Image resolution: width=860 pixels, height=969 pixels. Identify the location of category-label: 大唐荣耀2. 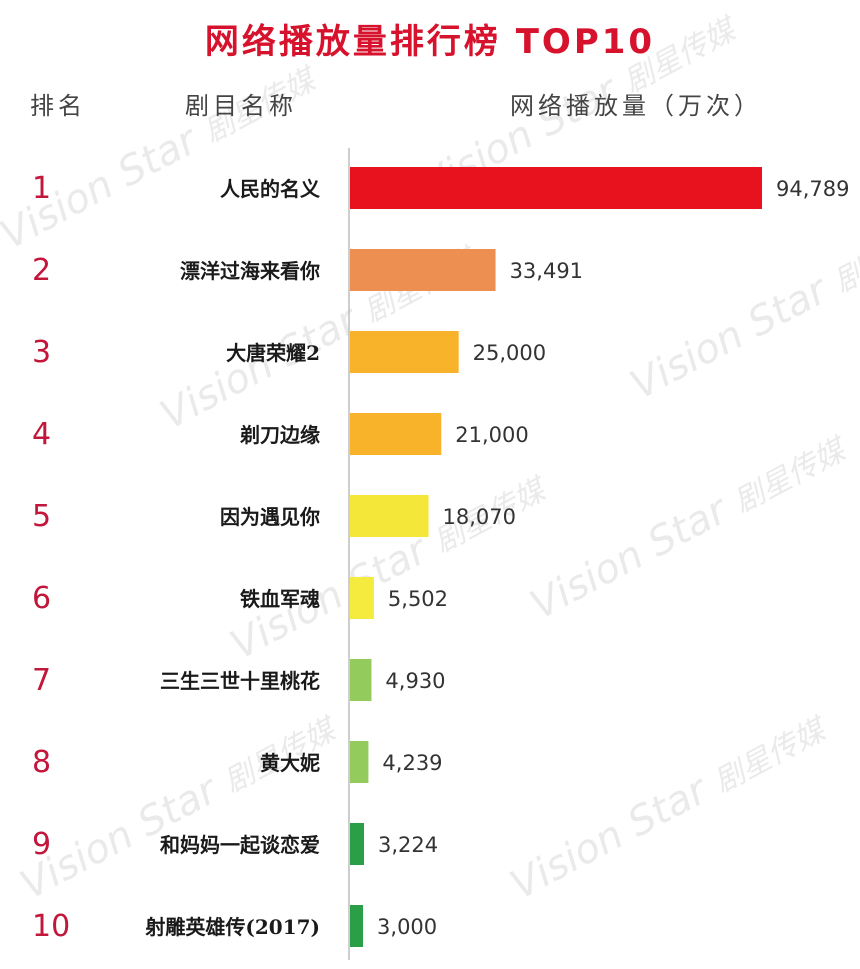
(273, 353).